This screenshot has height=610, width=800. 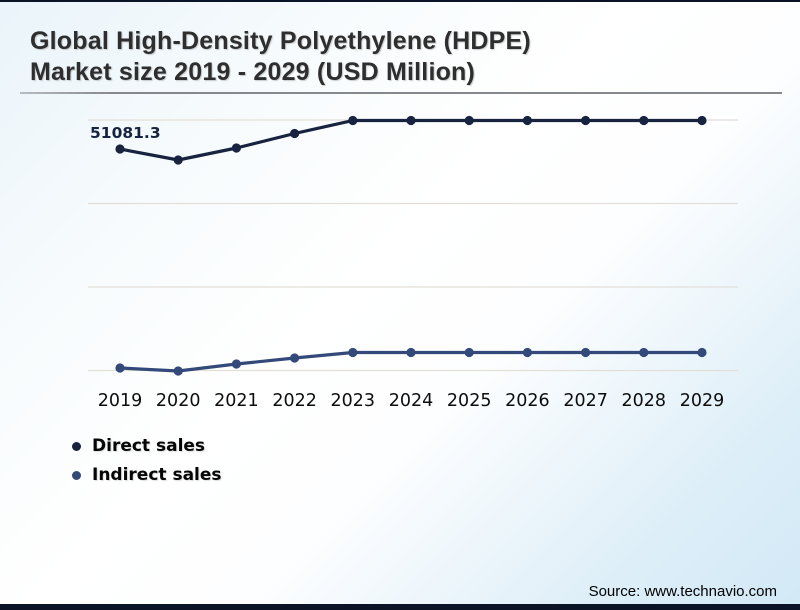 I want to click on top-border-bar, so click(x=400, y=1).